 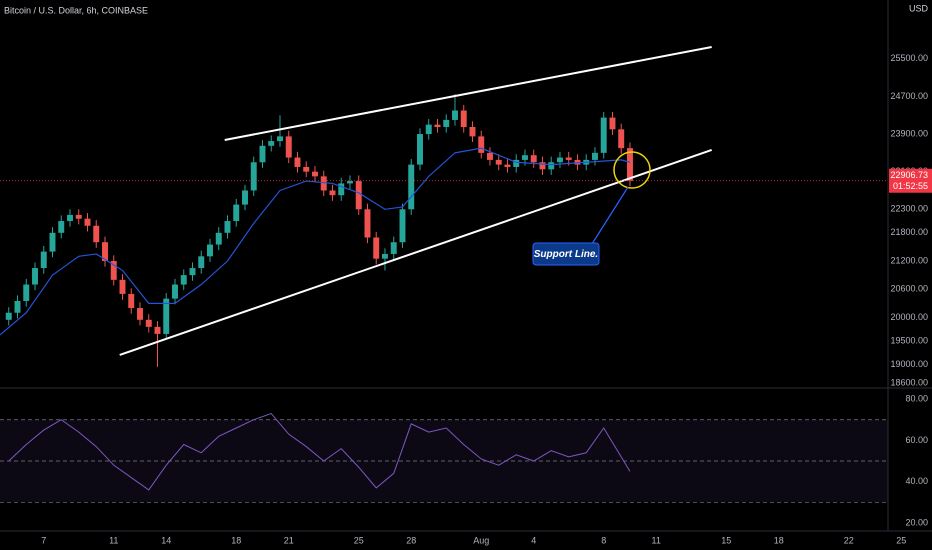 What do you see at coordinates (603, 540) in the screenshot?
I see `x-tick-label: 8` at bounding box center [603, 540].